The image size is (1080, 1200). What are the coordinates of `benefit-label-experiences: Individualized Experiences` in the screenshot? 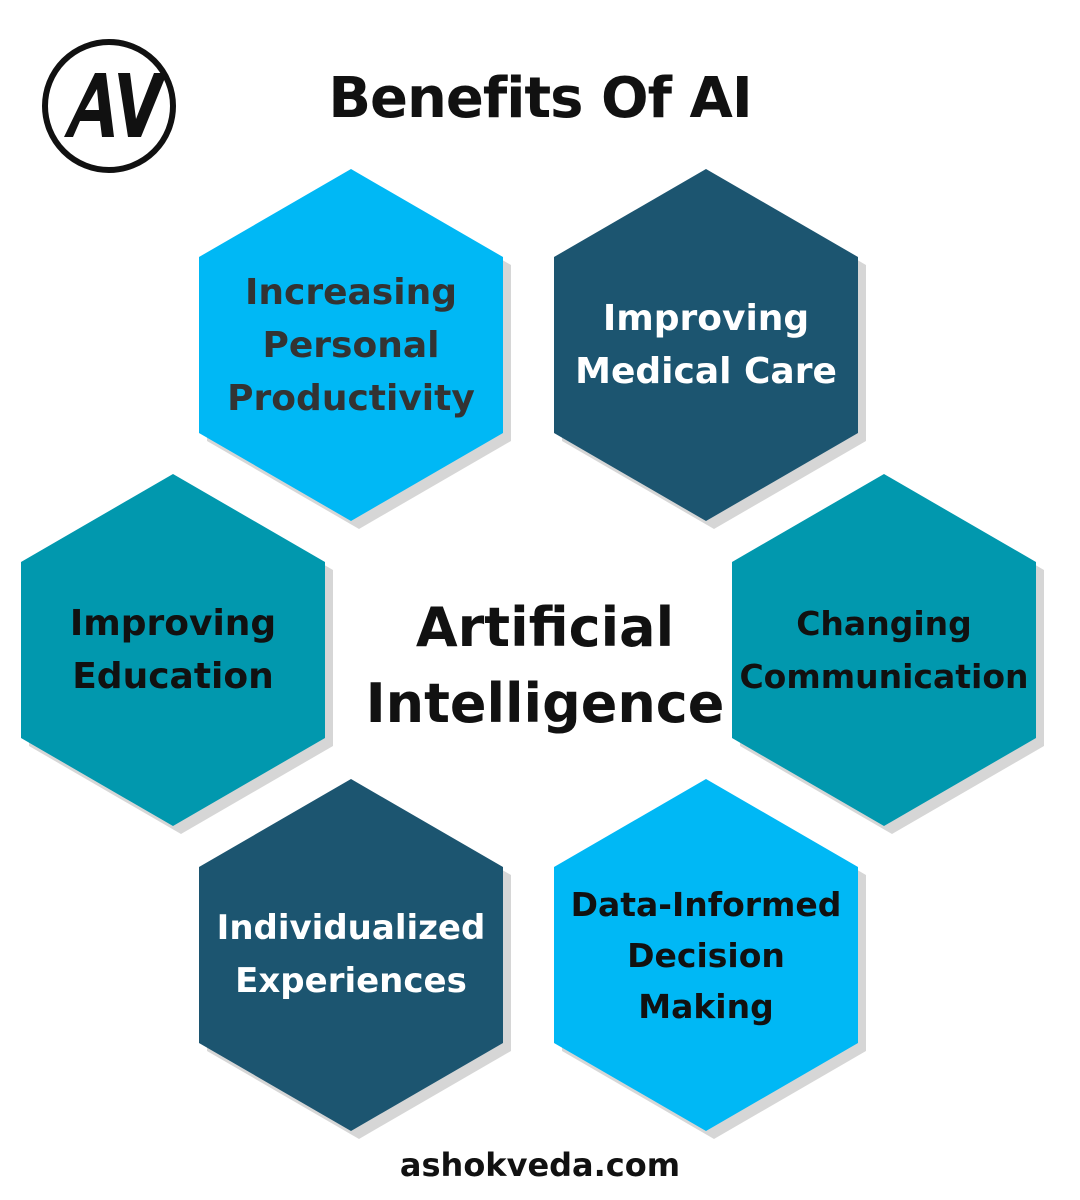 It's located at (351, 954).